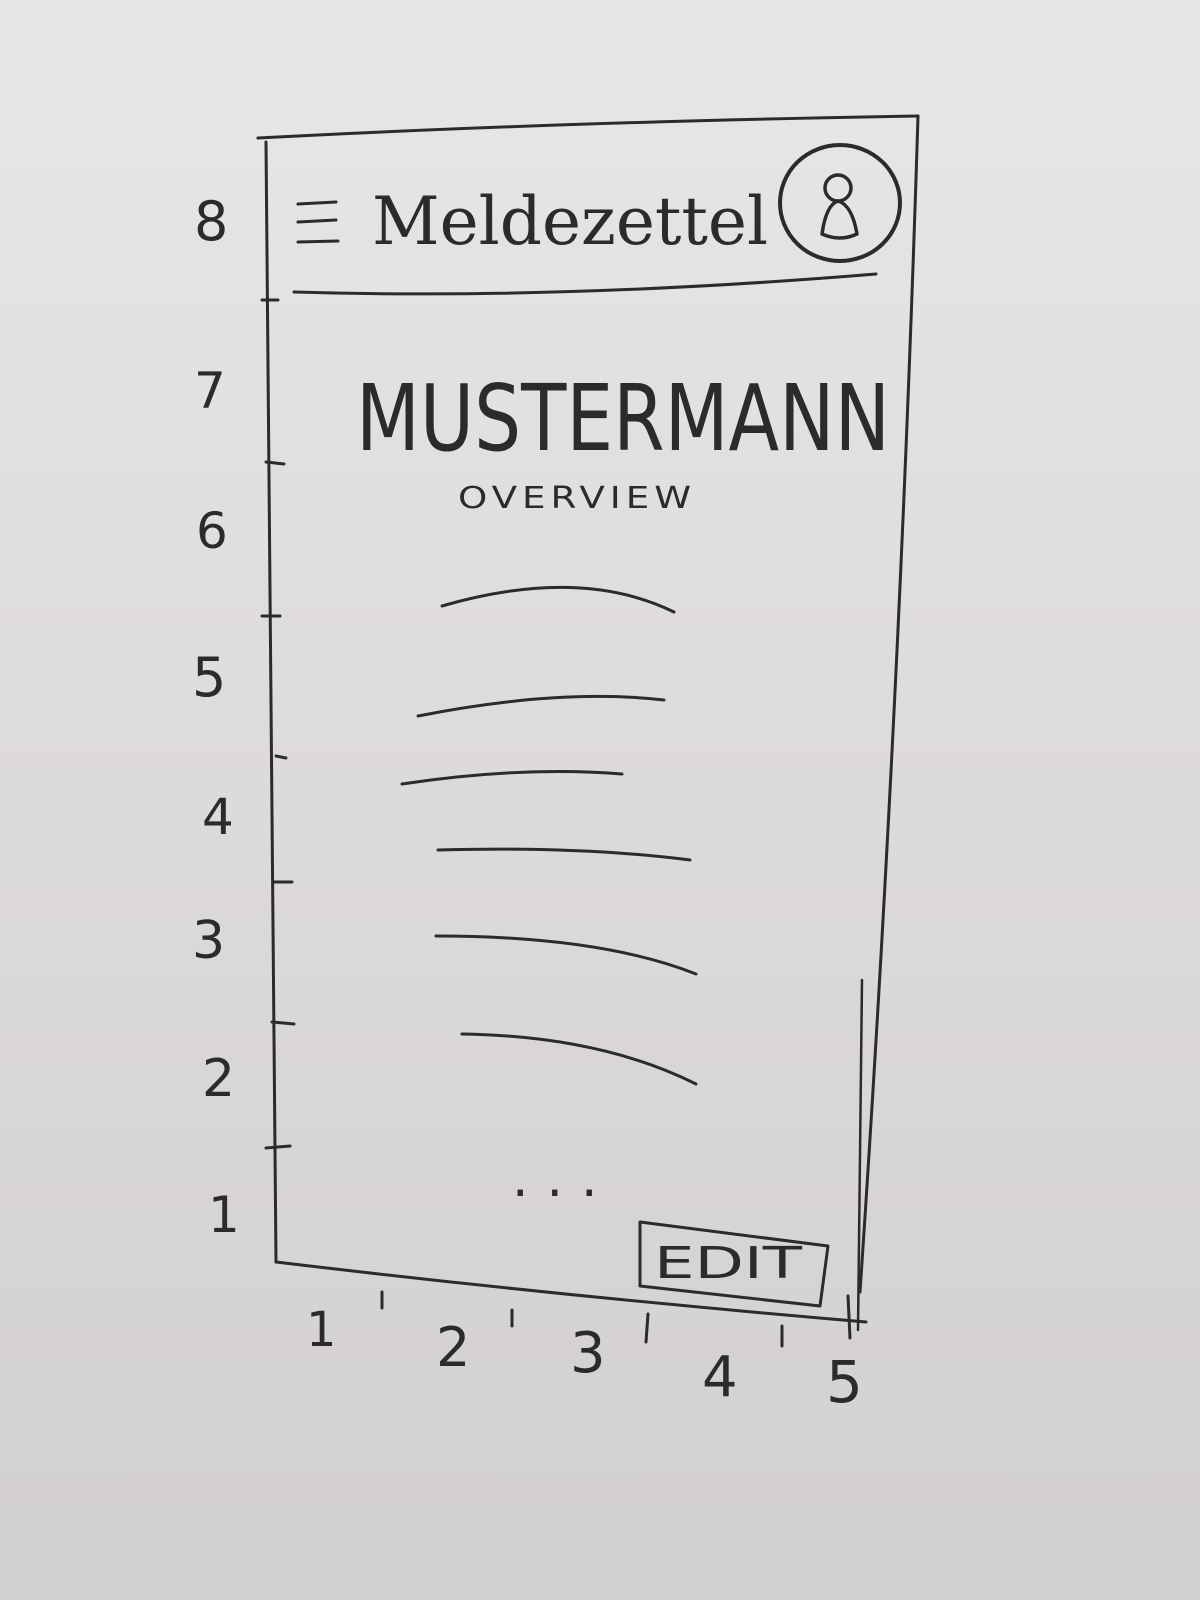 The height and width of the screenshot is (1600, 1200). I want to click on hamburger-menu-icon, so click(318, 222).